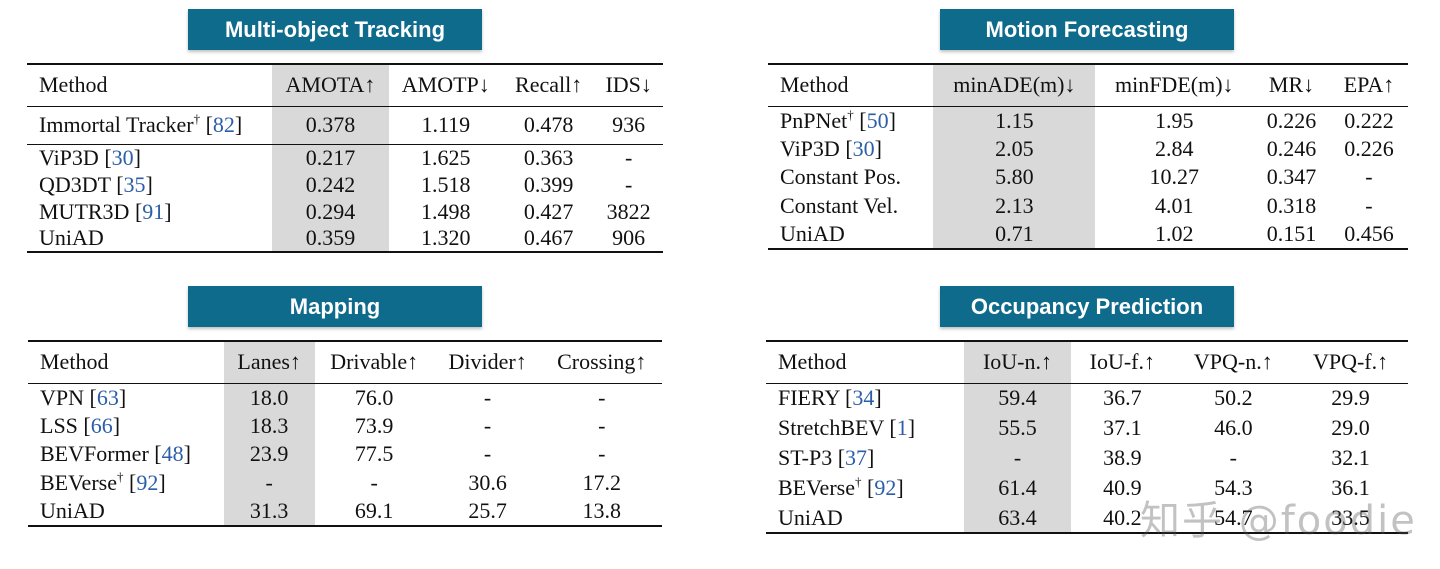  Describe the element at coordinates (628, 211) in the screenshot. I see `value-cell: 3822` at that location.